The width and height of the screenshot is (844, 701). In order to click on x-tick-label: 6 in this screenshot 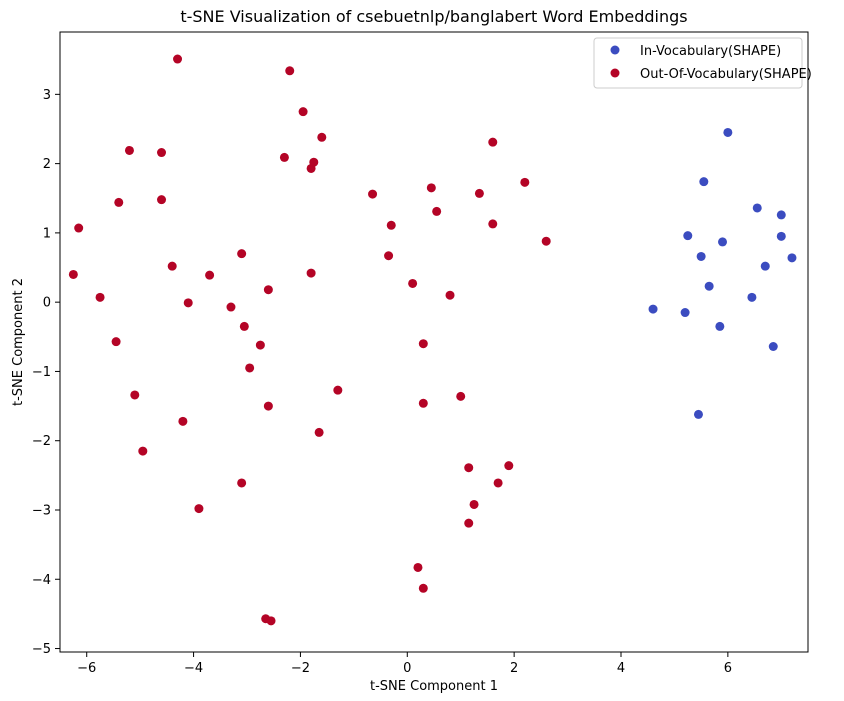, I will do `click(728, 668)`.